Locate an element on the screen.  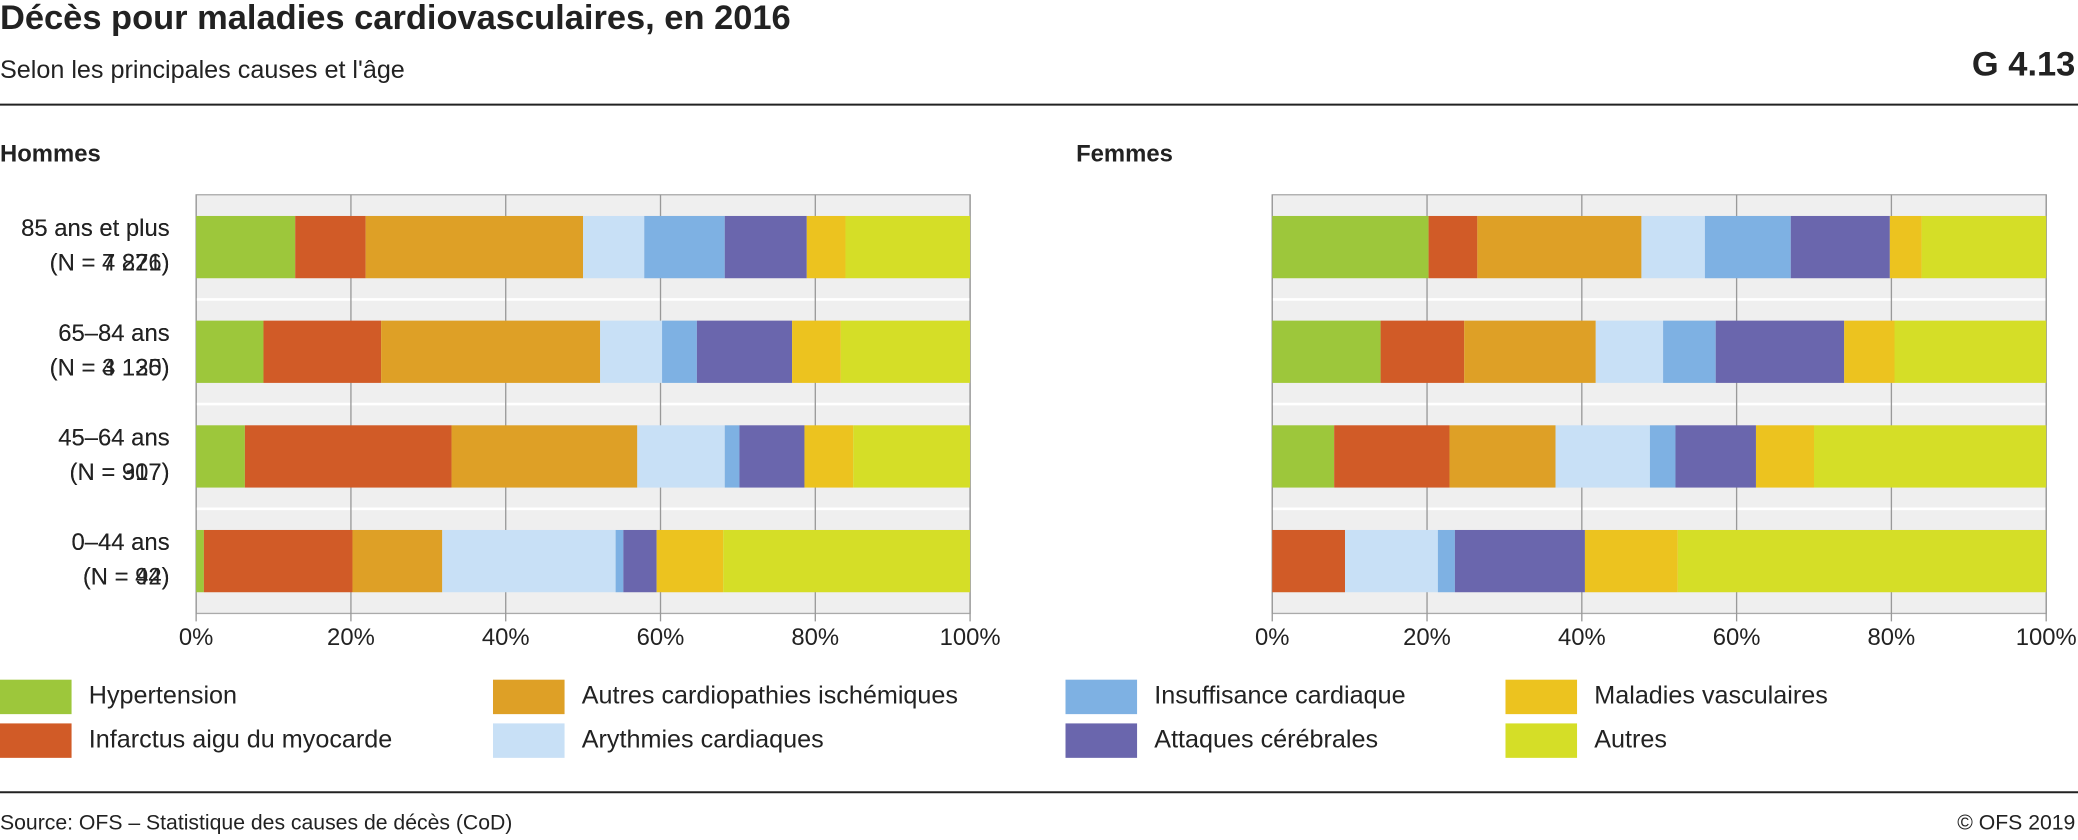
legend-label: Arythmies cardiaques is located at coordinates (703, 739).